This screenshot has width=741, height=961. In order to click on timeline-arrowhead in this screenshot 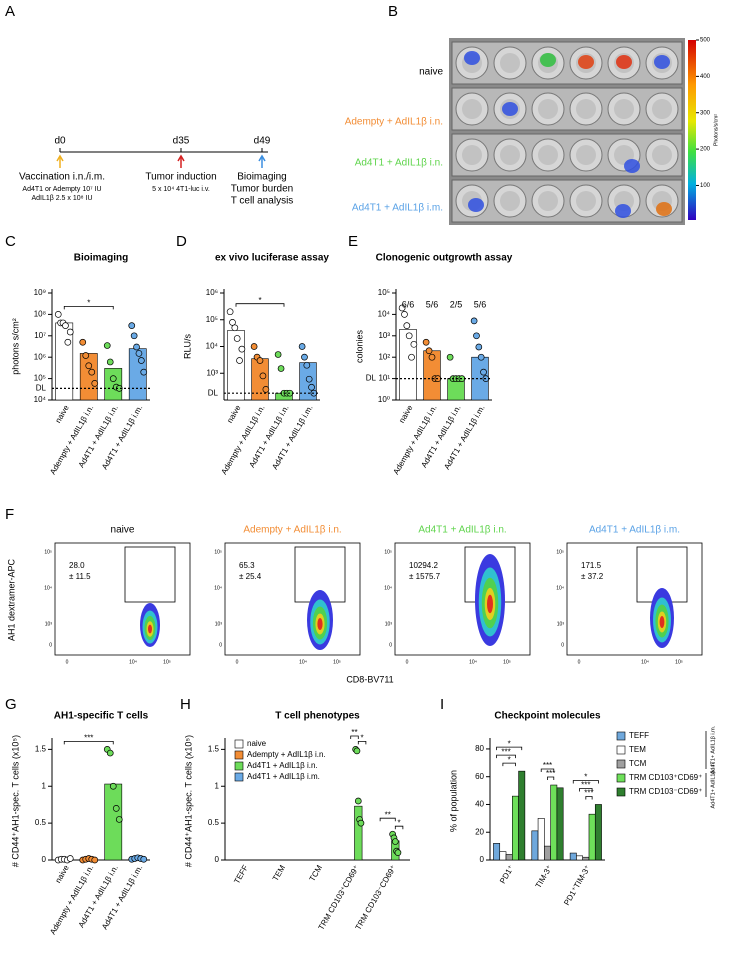, I will do `click(262, 158)`.